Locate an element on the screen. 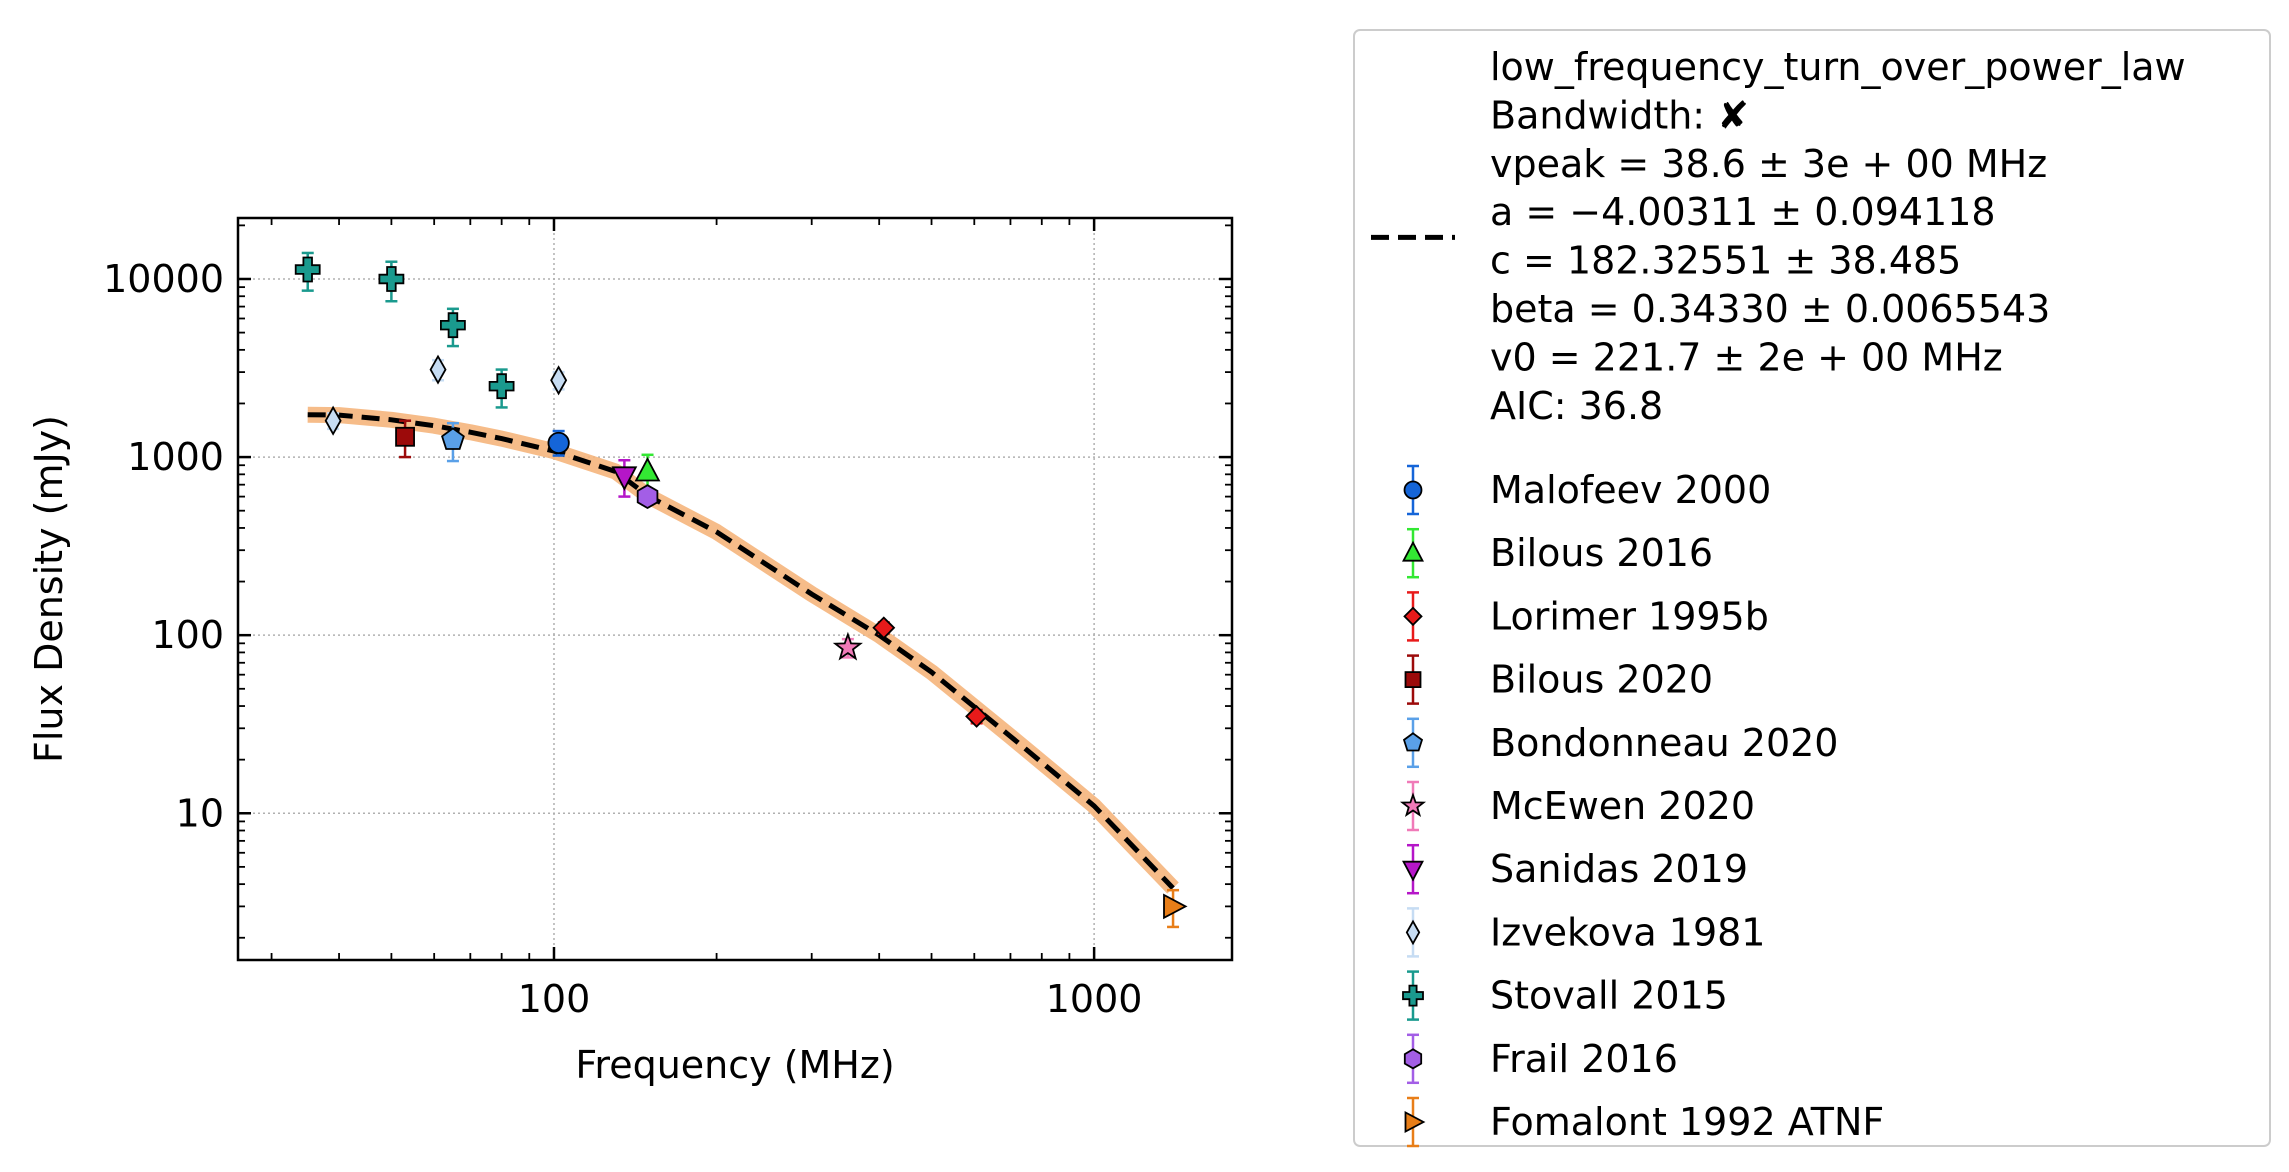  series-frail-2016 is located at coordinates (647, 497).